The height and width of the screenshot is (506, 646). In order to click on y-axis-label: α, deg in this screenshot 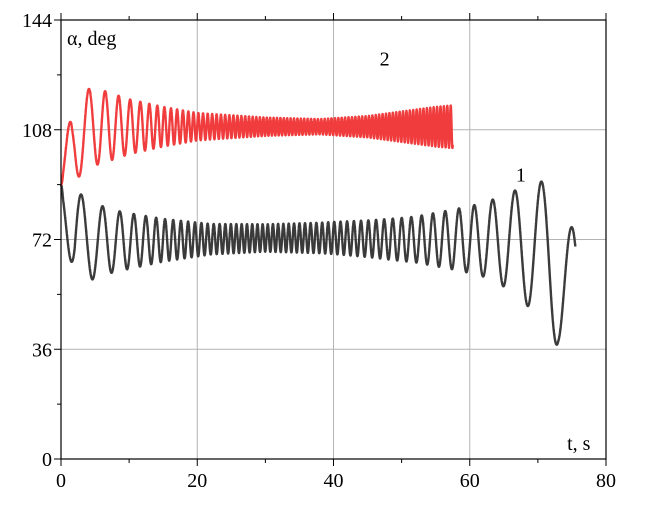, I will do `click(91, 39)`.